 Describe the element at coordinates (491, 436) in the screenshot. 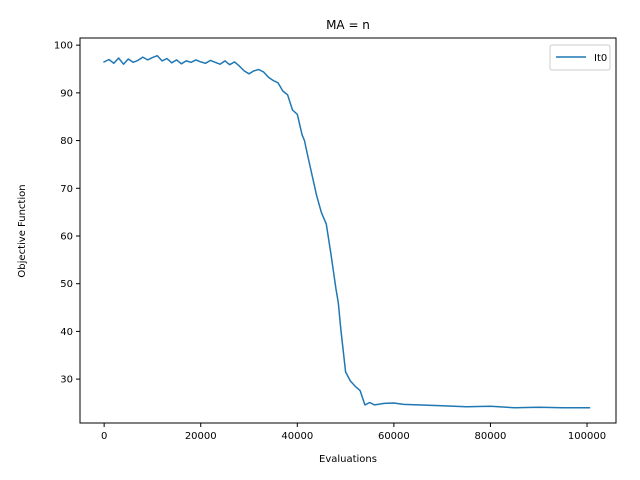

I see `x-tick-label: 80000` at that location.